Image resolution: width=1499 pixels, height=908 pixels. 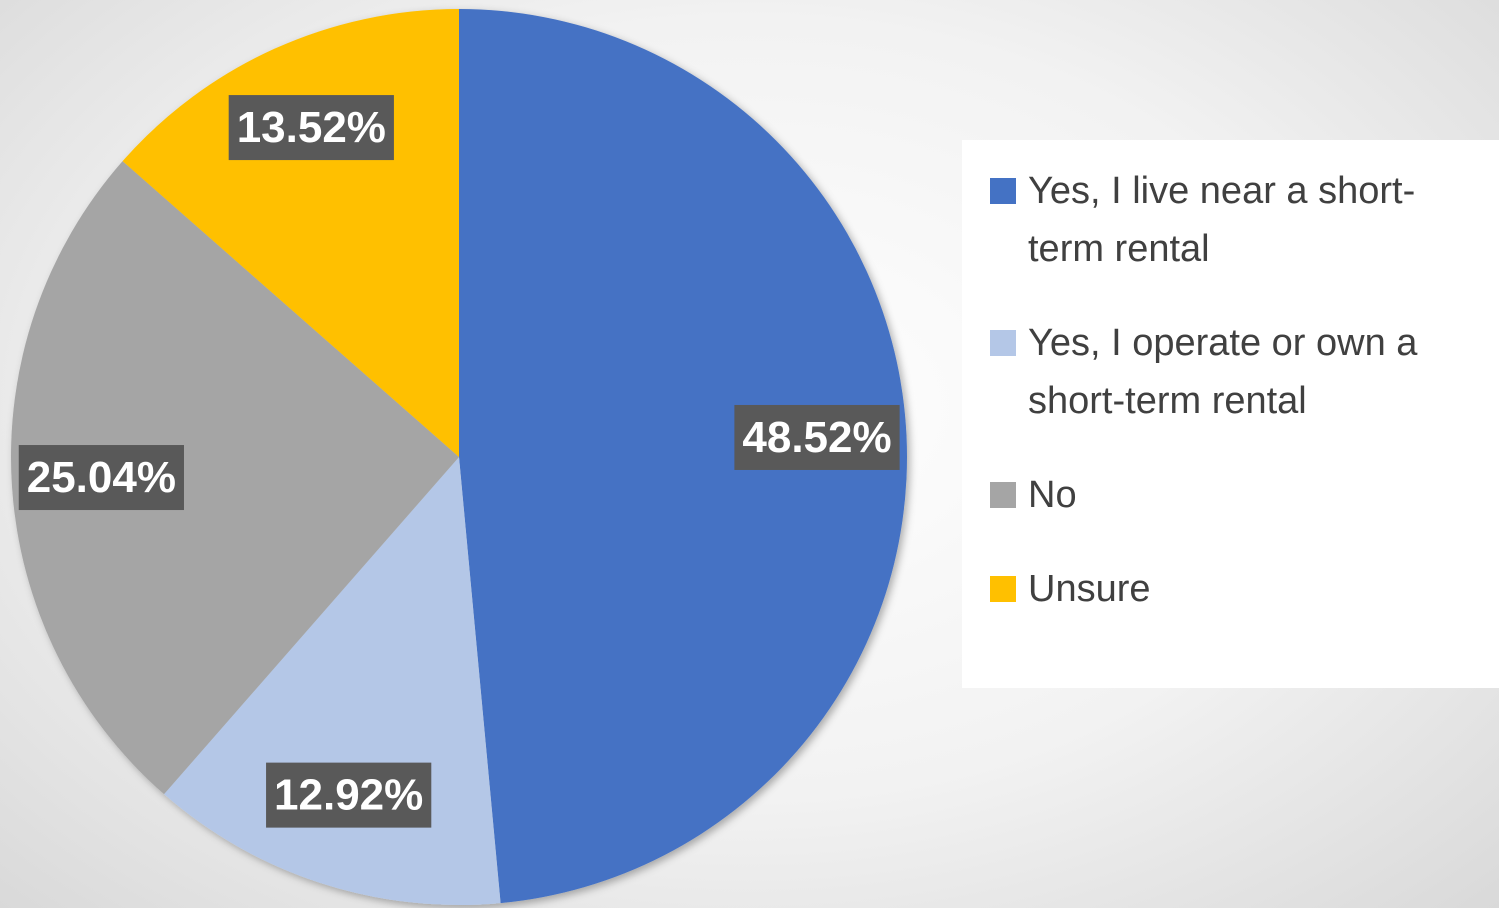 I want to click on data-label: 12.92%, so click(x=348, y=795).